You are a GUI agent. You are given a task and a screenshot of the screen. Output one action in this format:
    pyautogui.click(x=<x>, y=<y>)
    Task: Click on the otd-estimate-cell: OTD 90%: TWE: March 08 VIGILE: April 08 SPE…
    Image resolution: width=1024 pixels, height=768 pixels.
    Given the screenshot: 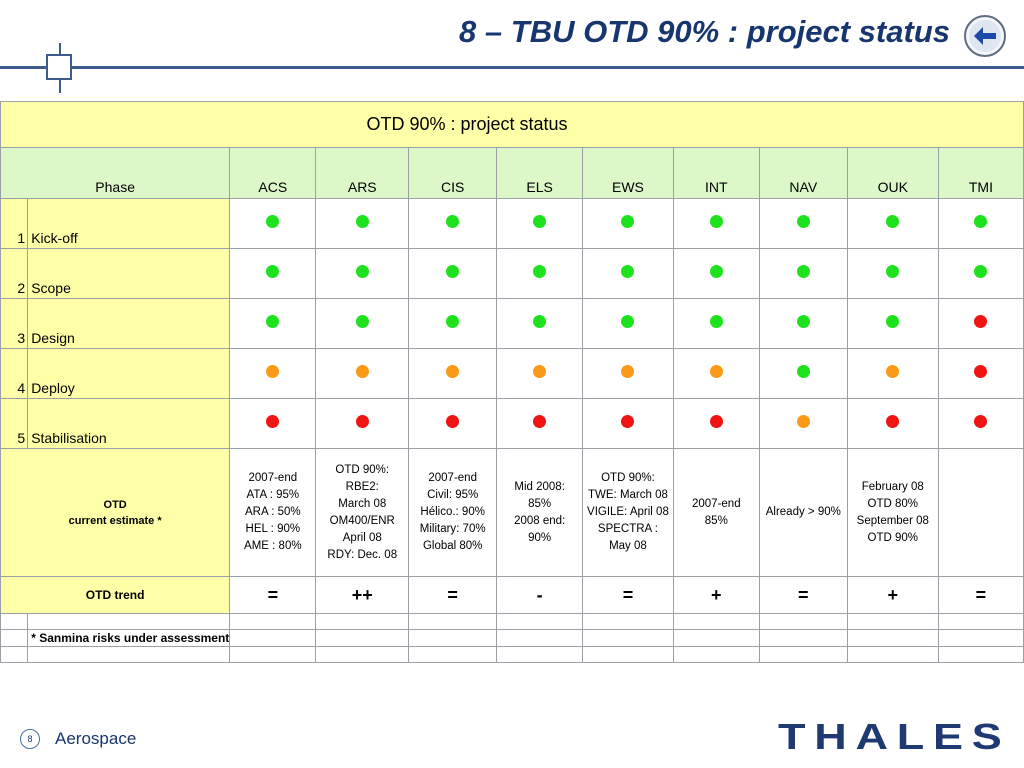 What is the action you would take?
    pyautogui.click(x=628, y=512)
    